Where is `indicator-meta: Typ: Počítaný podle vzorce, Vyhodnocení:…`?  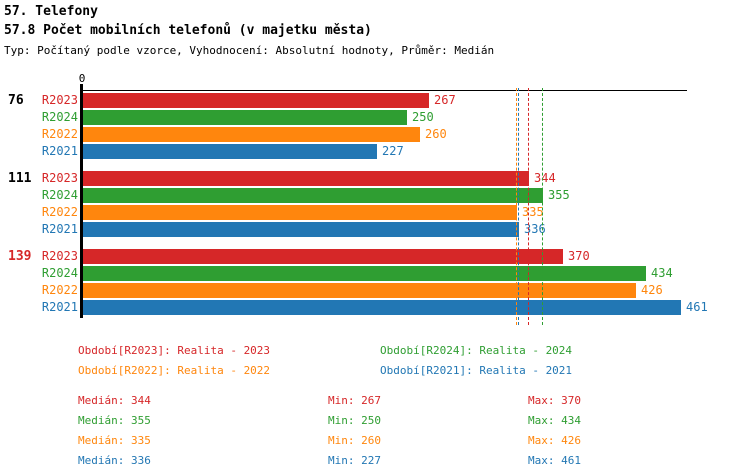 indicator-meta: Typ: Počítaný podle vzorce, Vyhodnocení:… is located at coordinates (249, 50).